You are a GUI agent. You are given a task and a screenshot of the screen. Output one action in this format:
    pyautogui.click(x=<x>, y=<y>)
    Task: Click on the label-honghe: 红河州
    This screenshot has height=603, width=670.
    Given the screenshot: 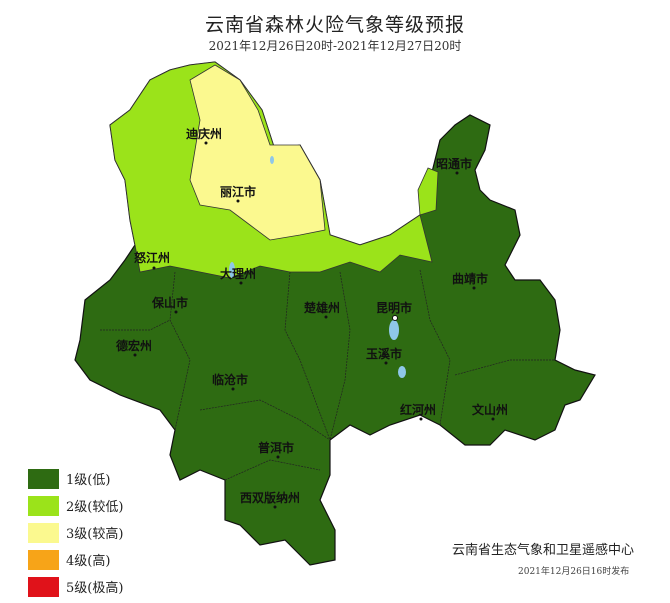 What is the action you would take?
    pyautogui.click(x=418, y=409)
    